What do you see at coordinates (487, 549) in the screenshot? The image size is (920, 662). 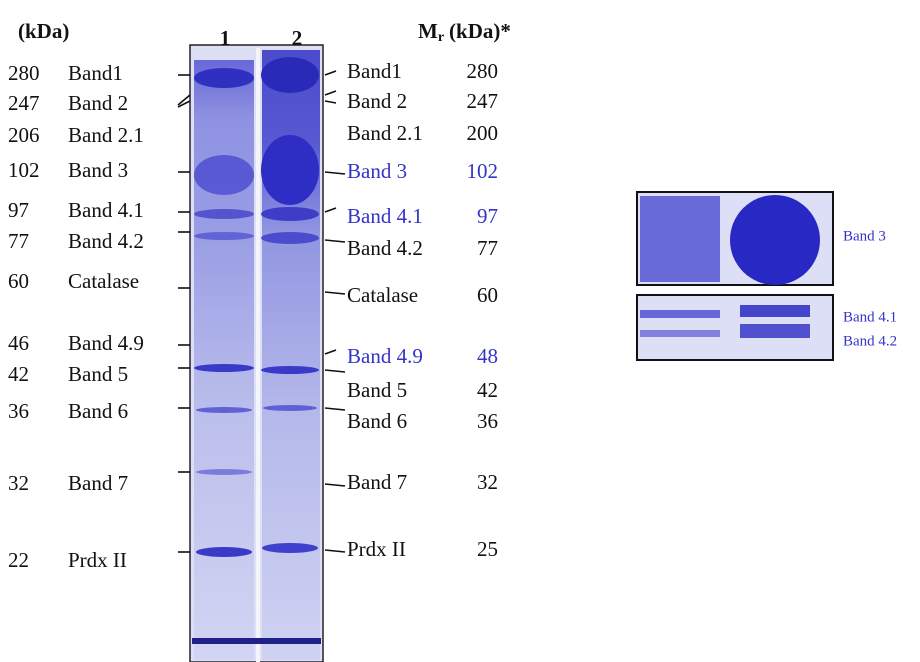 I see `marker-mw: 25` at bounding box center [487, 549].